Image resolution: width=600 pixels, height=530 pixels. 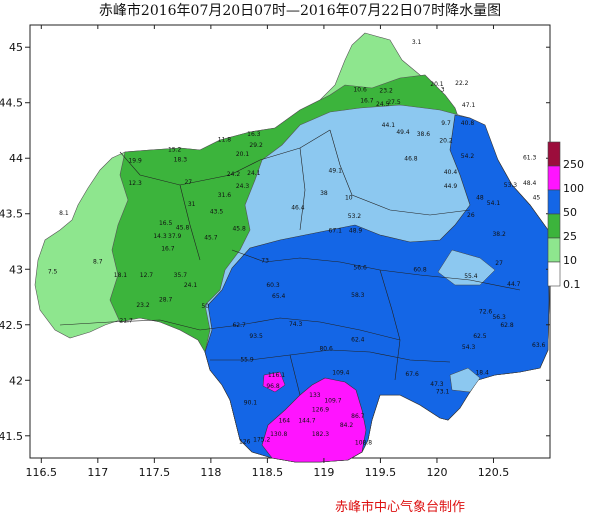 I want to click on station-value: 20.2, so click(x=446, y=141).